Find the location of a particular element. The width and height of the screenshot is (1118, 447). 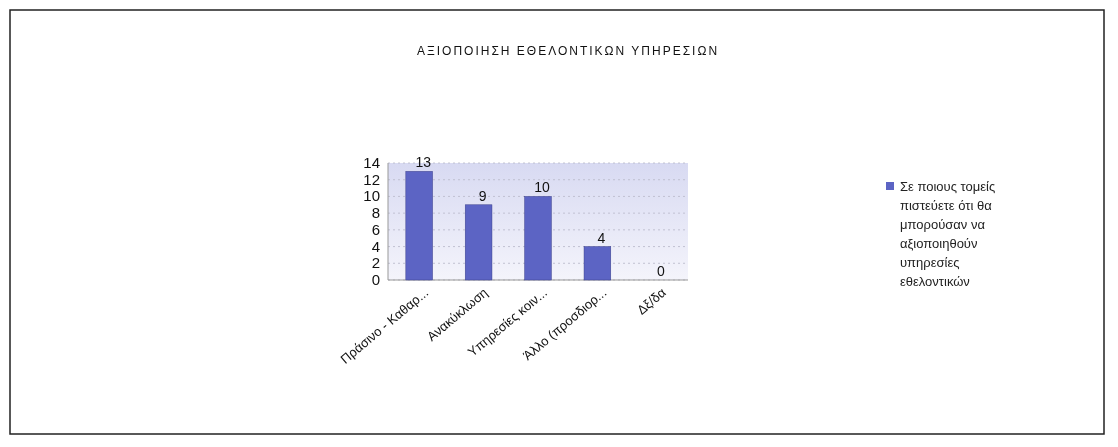

y-tick-label: 4 is located at coordinates (375, 246).